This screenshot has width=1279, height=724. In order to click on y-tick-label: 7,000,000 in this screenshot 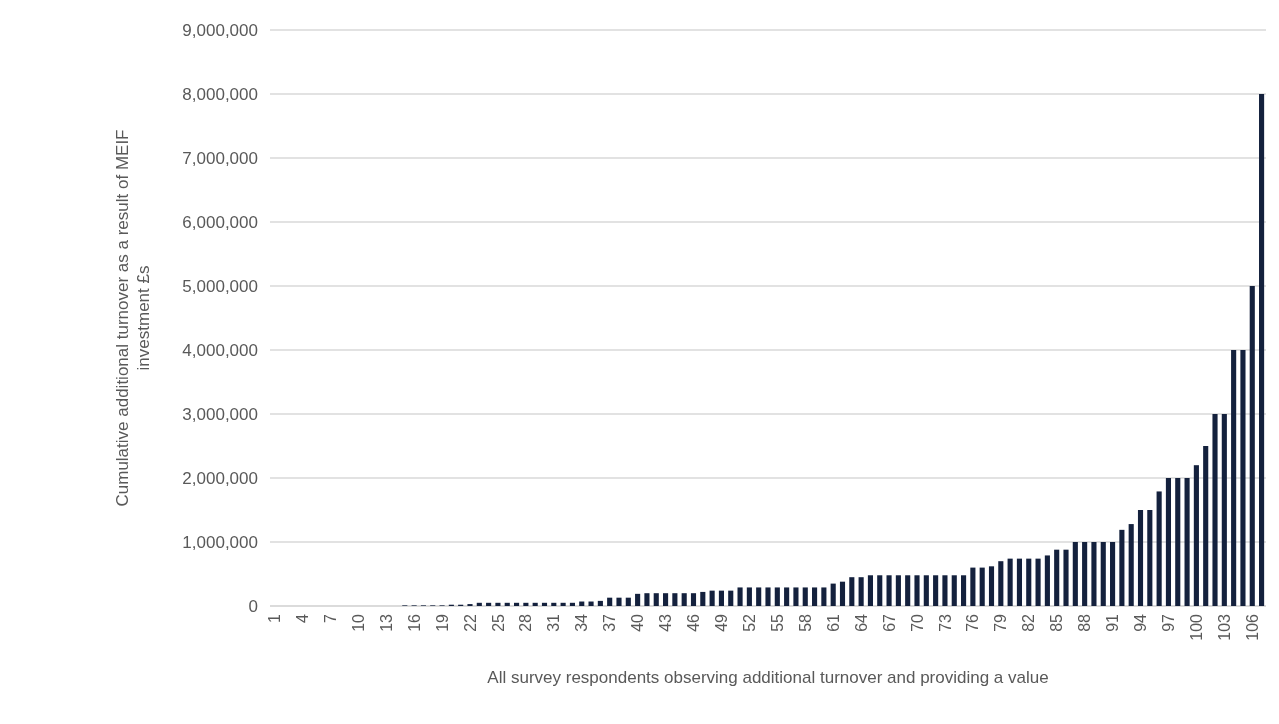, I will do `click(220, 158)`.